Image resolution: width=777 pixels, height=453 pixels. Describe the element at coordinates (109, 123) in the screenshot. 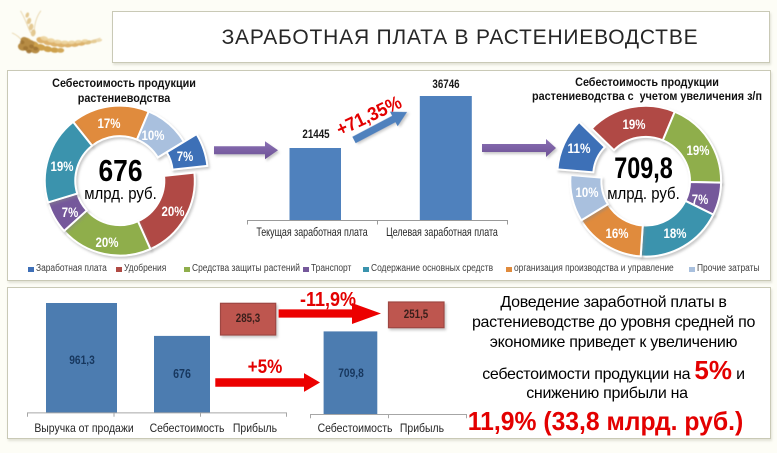

I see `svg-text: 17%` at that location.